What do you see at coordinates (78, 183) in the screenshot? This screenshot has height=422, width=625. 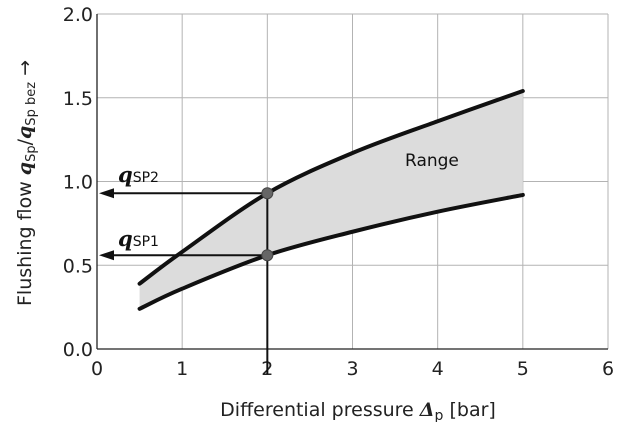 I see `y-tick-label-2: 1.0` at bounding box center [78, 183].